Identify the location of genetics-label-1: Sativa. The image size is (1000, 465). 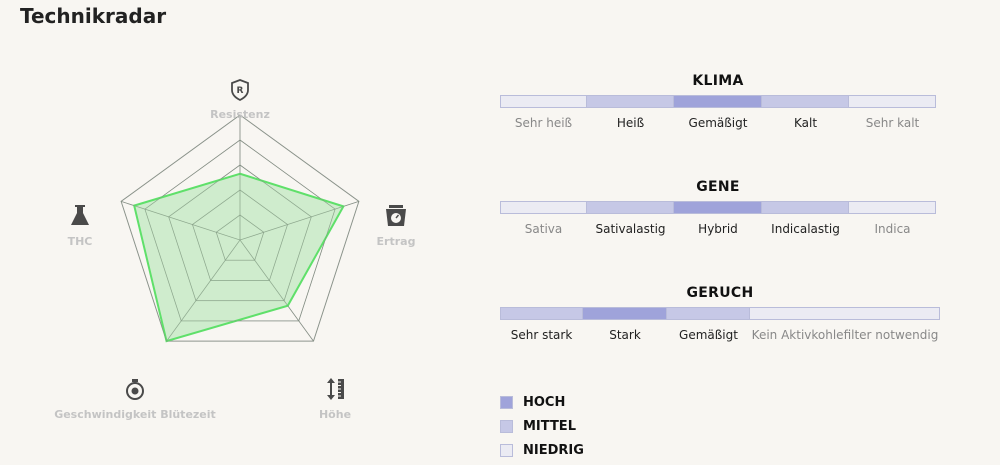
(543, 229).